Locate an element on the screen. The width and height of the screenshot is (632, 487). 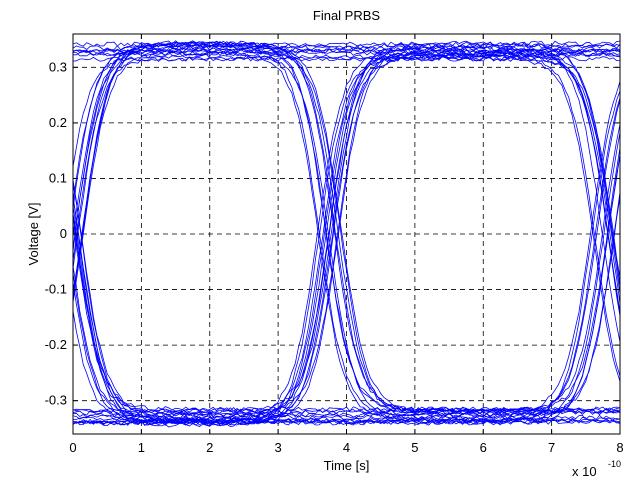
y-tick-label: 0.2 is located at coordinates (58, 122).